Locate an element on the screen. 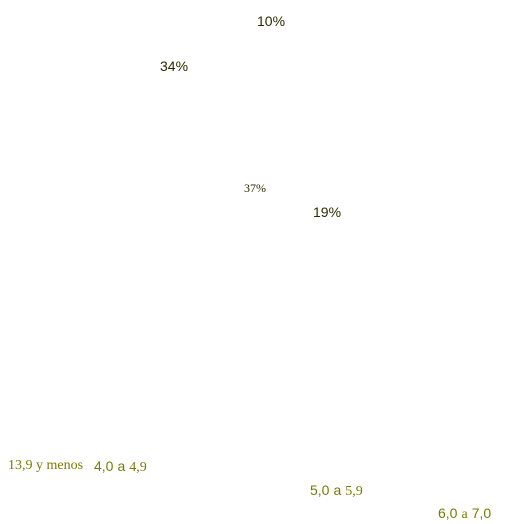  legend-label-3-to: 5,9 is located at coordinates (354, 491).